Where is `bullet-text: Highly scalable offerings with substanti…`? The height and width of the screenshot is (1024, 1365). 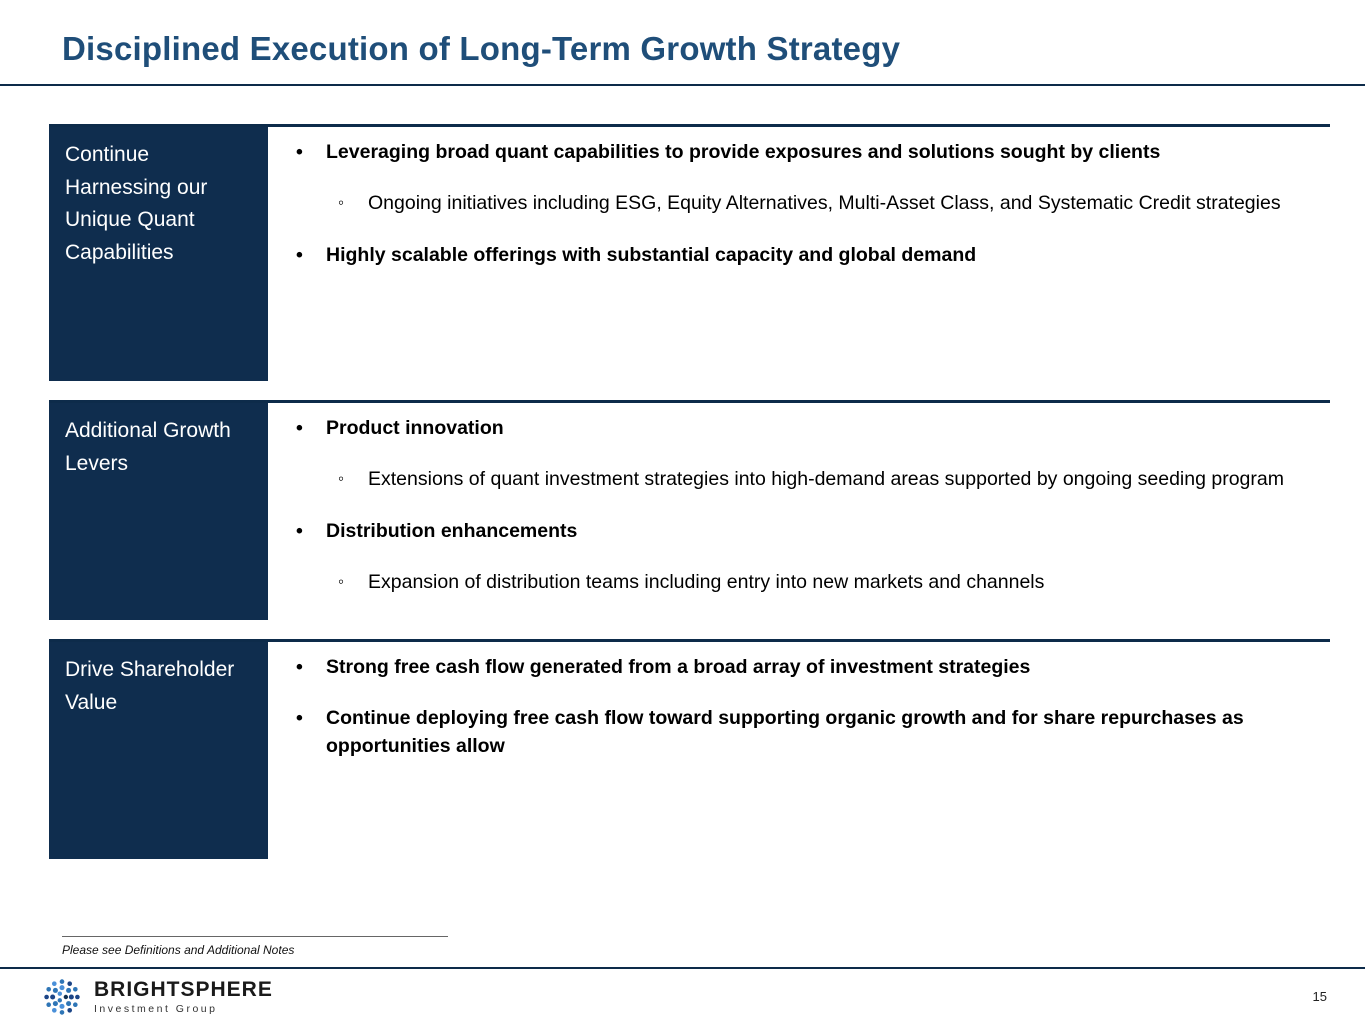 bullet-text: Highly scalable offerings with substanti… is located at coordinates (651, 254).